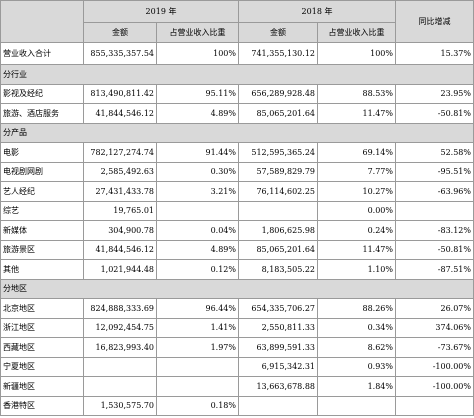 The width and height of the screenshot is (474, 418). What do you see at coordinates (120, 386) in the screenshot?
I see `amount-2019` at bounding box center [120, 386].